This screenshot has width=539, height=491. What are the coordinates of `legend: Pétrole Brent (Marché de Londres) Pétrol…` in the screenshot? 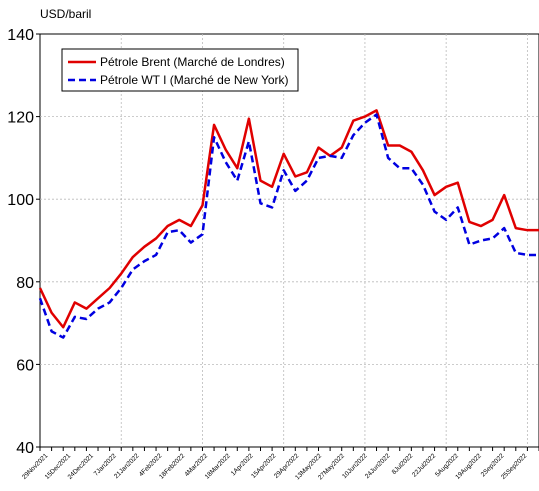 It's located at (180, 70).